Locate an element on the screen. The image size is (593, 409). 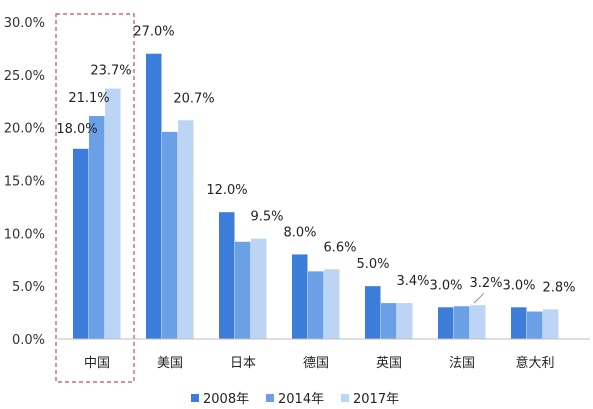
y-tick-label: 0.0% is located at coordinates (28, 340).